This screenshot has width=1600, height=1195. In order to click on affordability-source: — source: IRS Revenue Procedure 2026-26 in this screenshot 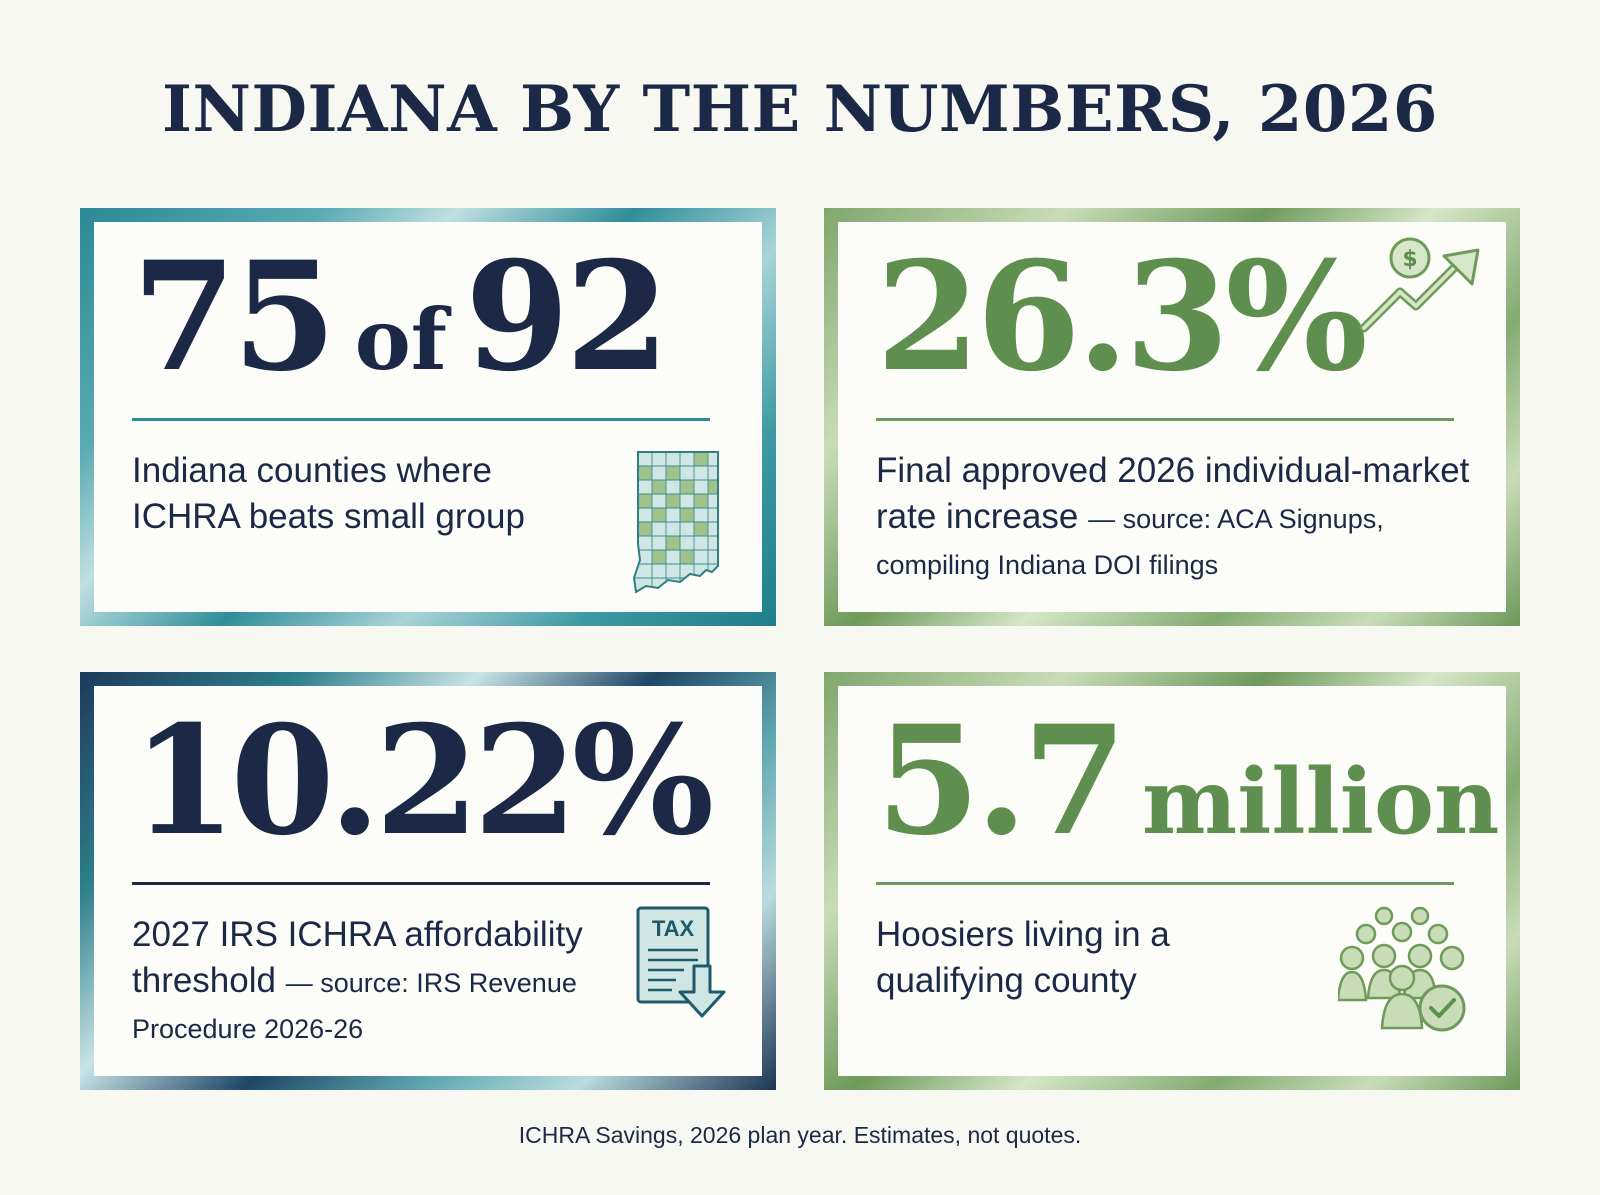, I will do `click(354, 1006)`.